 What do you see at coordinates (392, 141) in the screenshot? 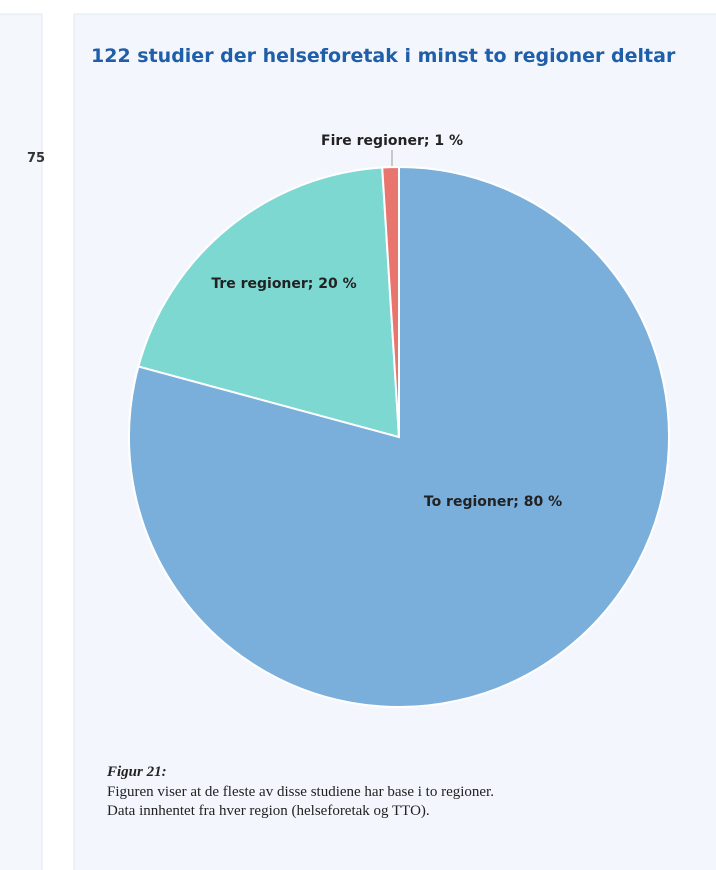
I see `data-label: Fire regioner; 1 %` at bounding box center [392, 141].